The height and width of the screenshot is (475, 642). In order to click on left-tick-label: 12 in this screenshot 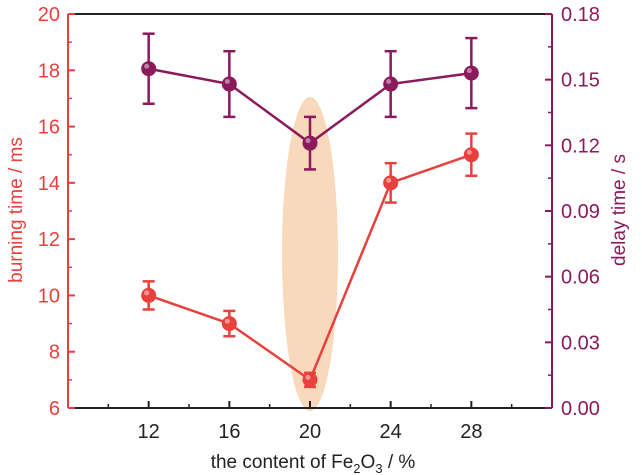, I will do `click(49, 240)`.